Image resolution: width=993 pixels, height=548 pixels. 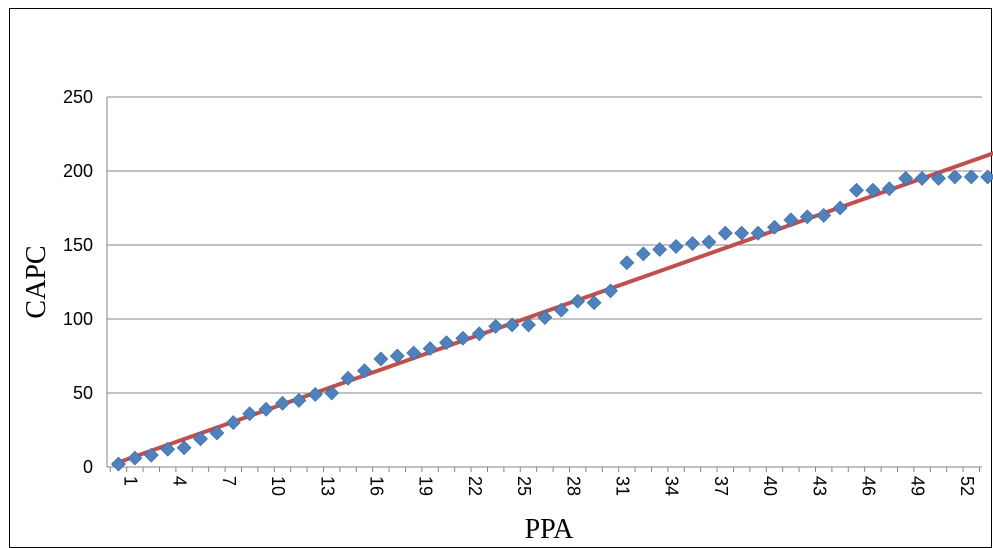 I want to click on y-tick-label: 150, so click(x=78, y=245).